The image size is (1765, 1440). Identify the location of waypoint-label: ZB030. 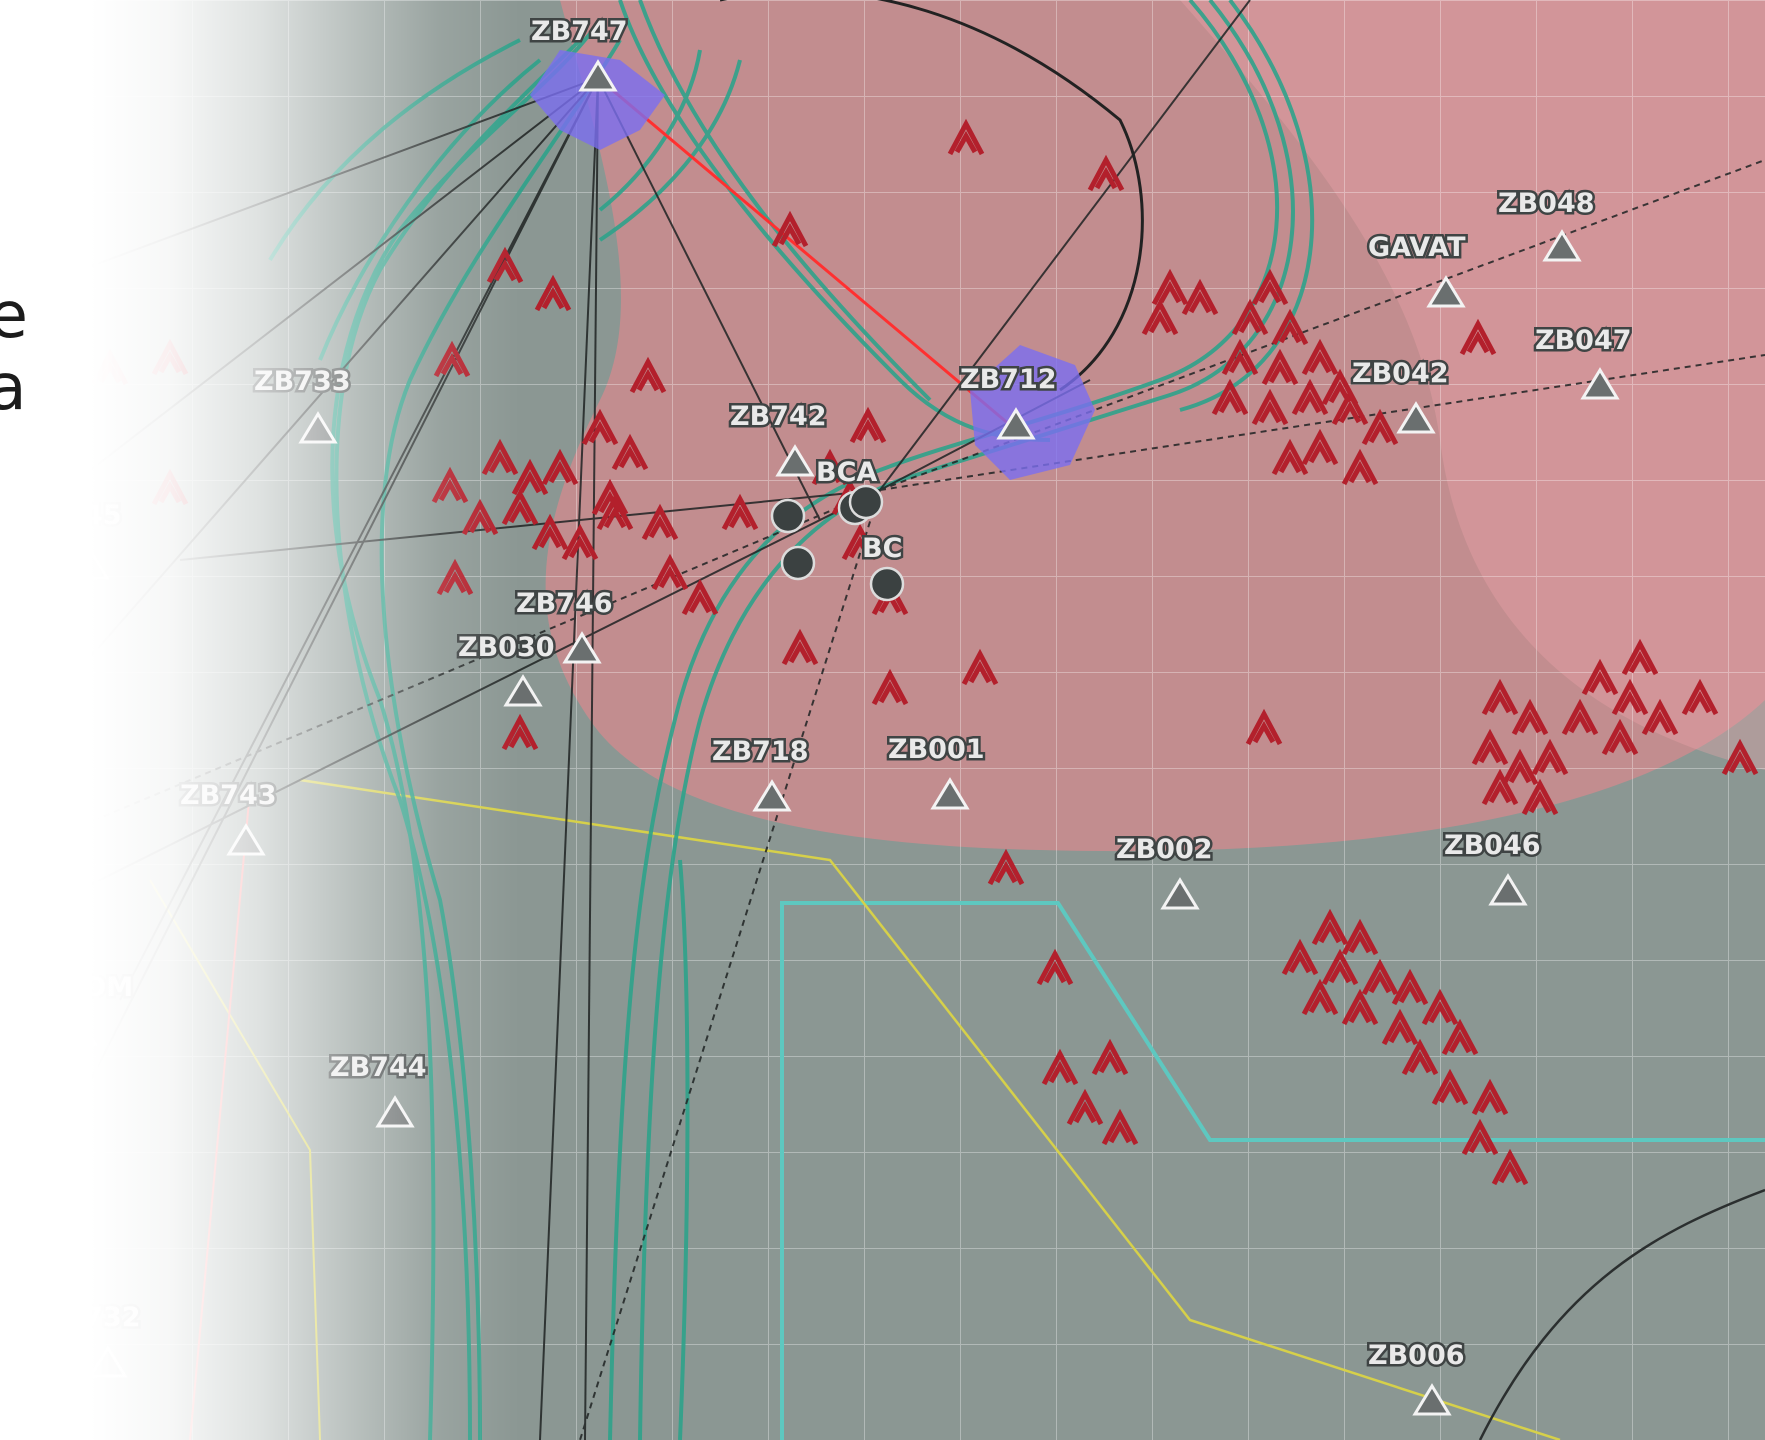
(506, 647).